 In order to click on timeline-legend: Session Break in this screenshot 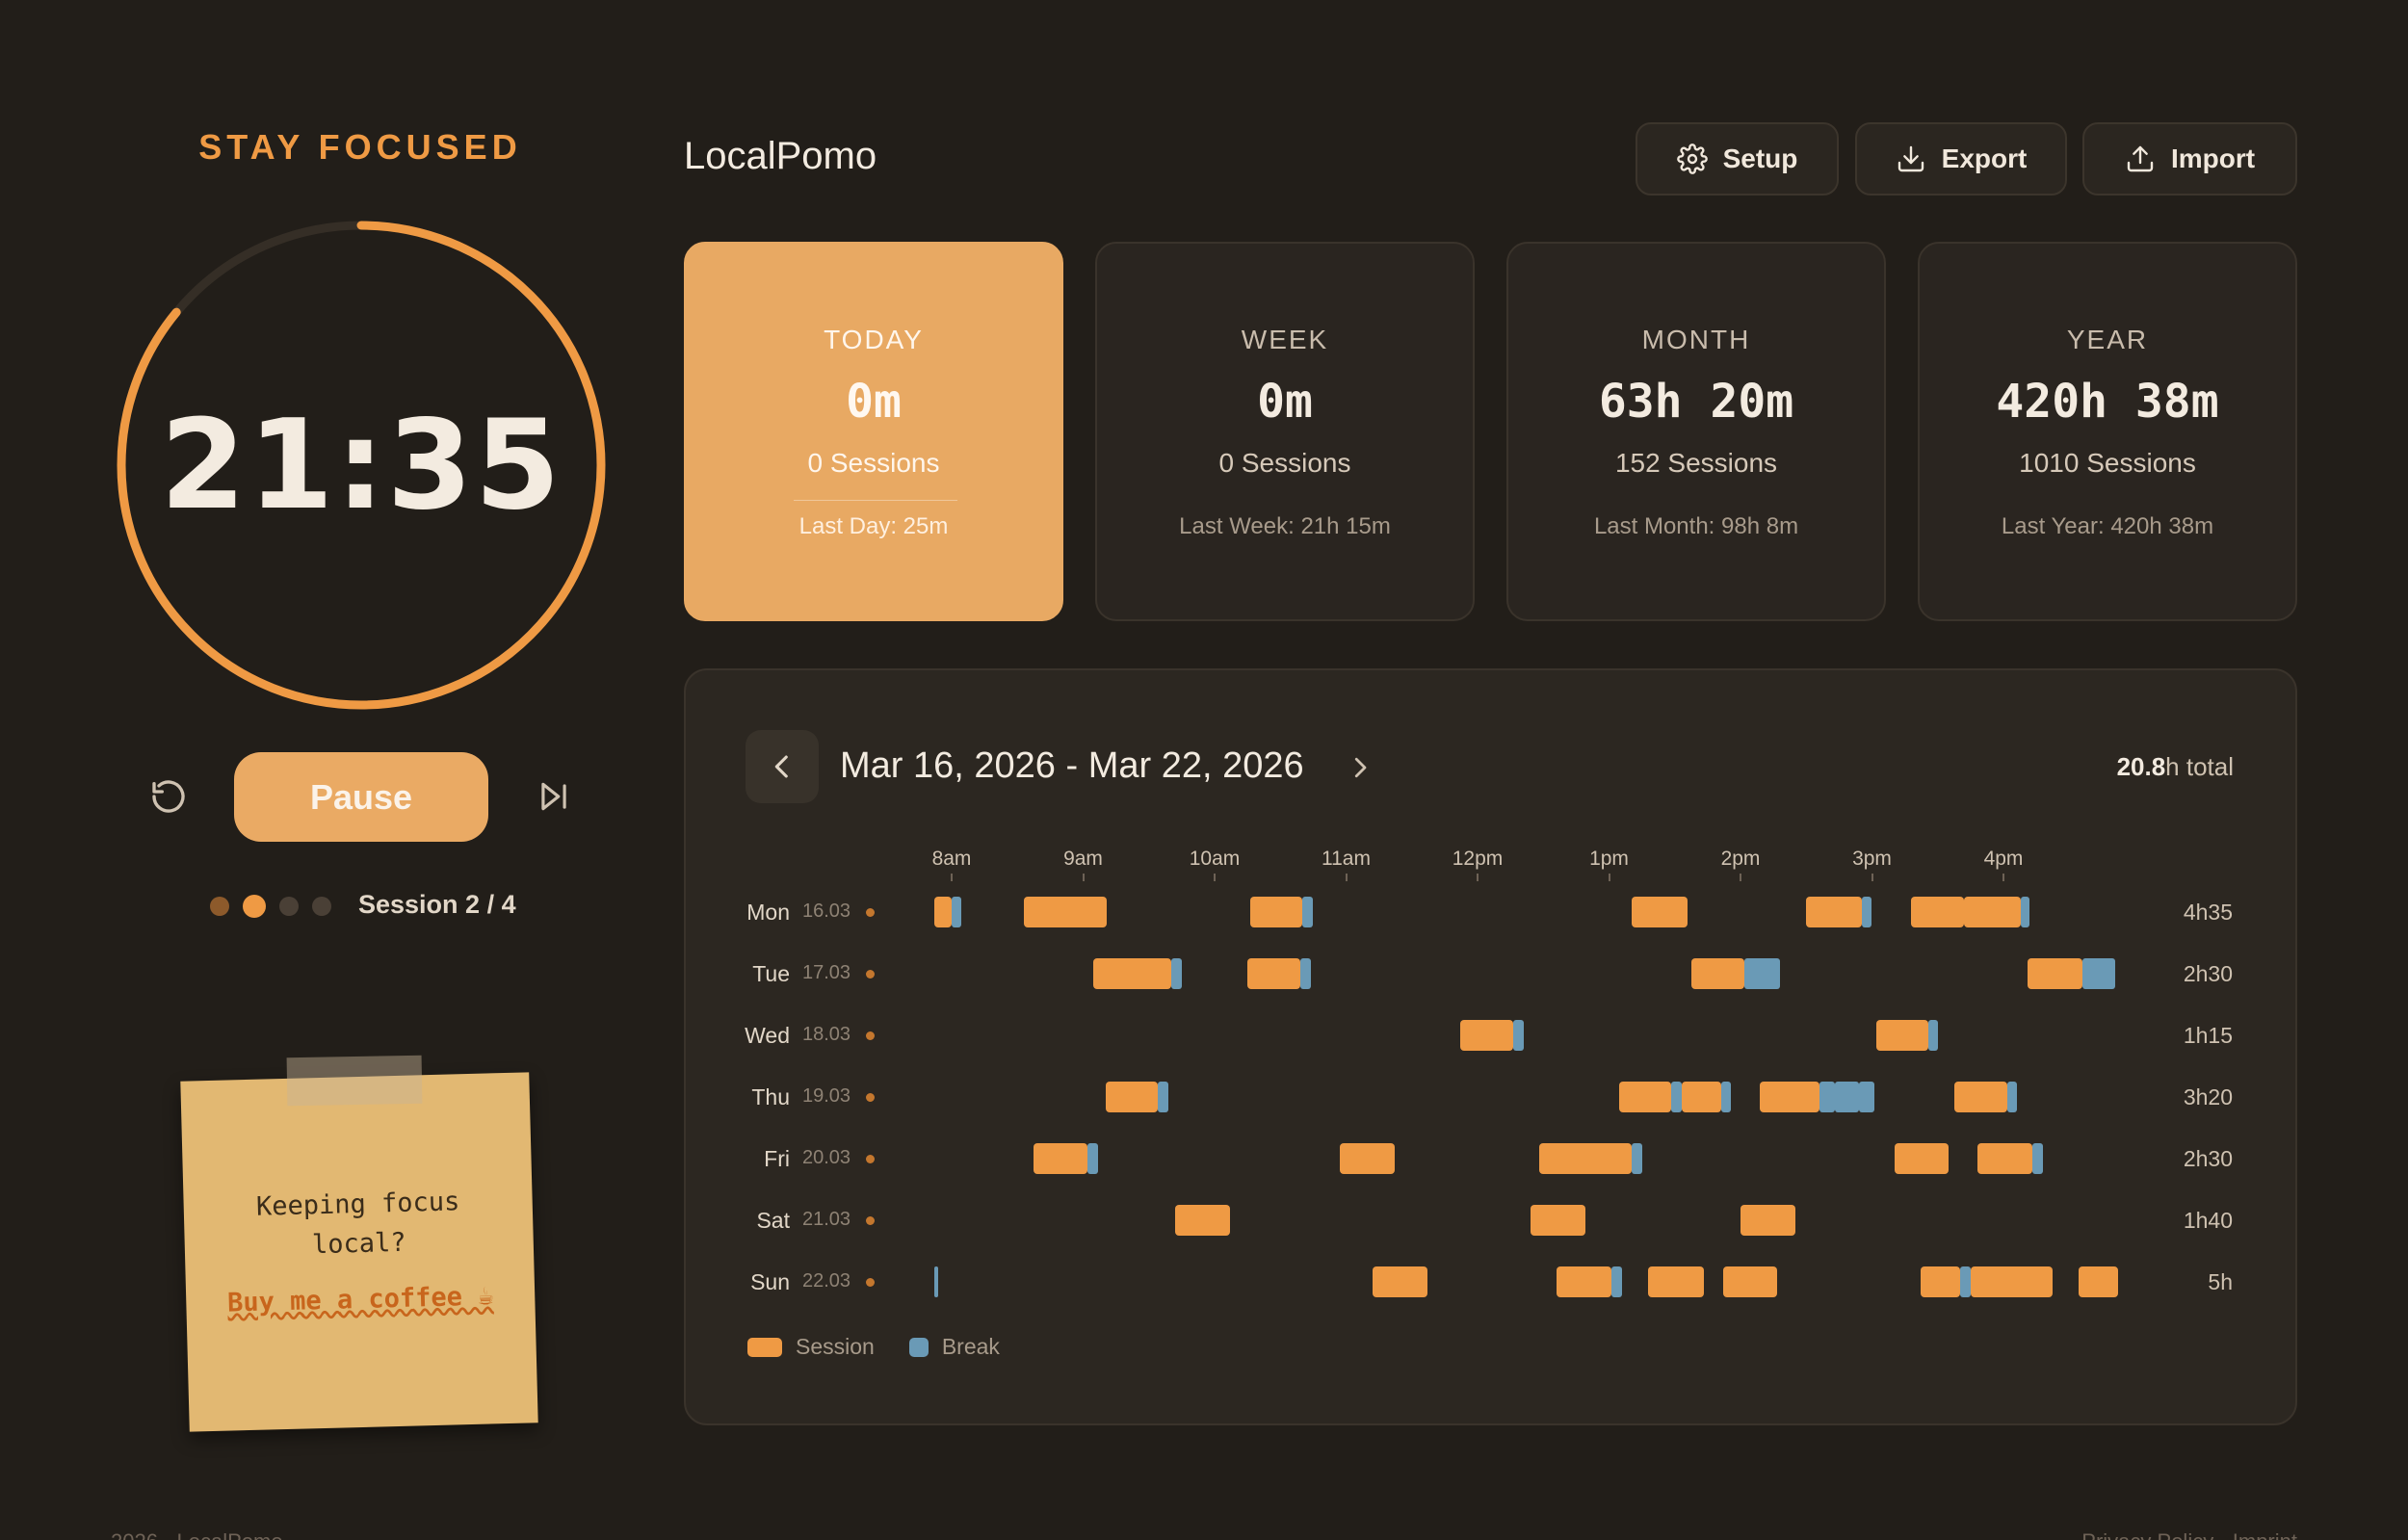, I will do `click(873, 1347)`.